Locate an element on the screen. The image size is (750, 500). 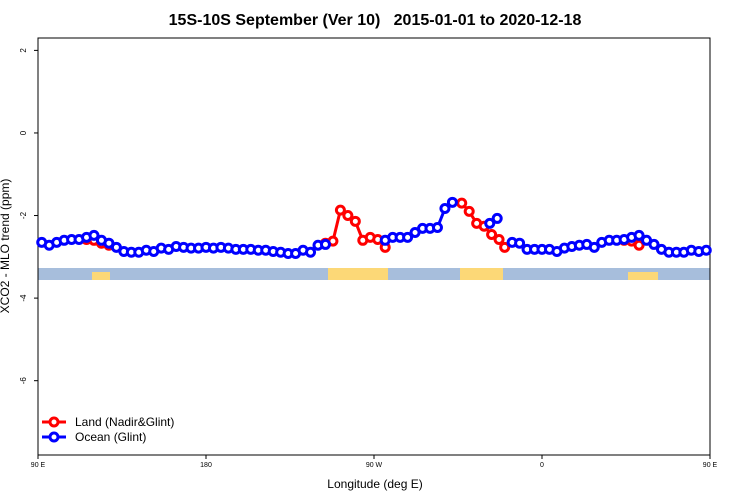
surface-mask is located at coordinates (374, 274).